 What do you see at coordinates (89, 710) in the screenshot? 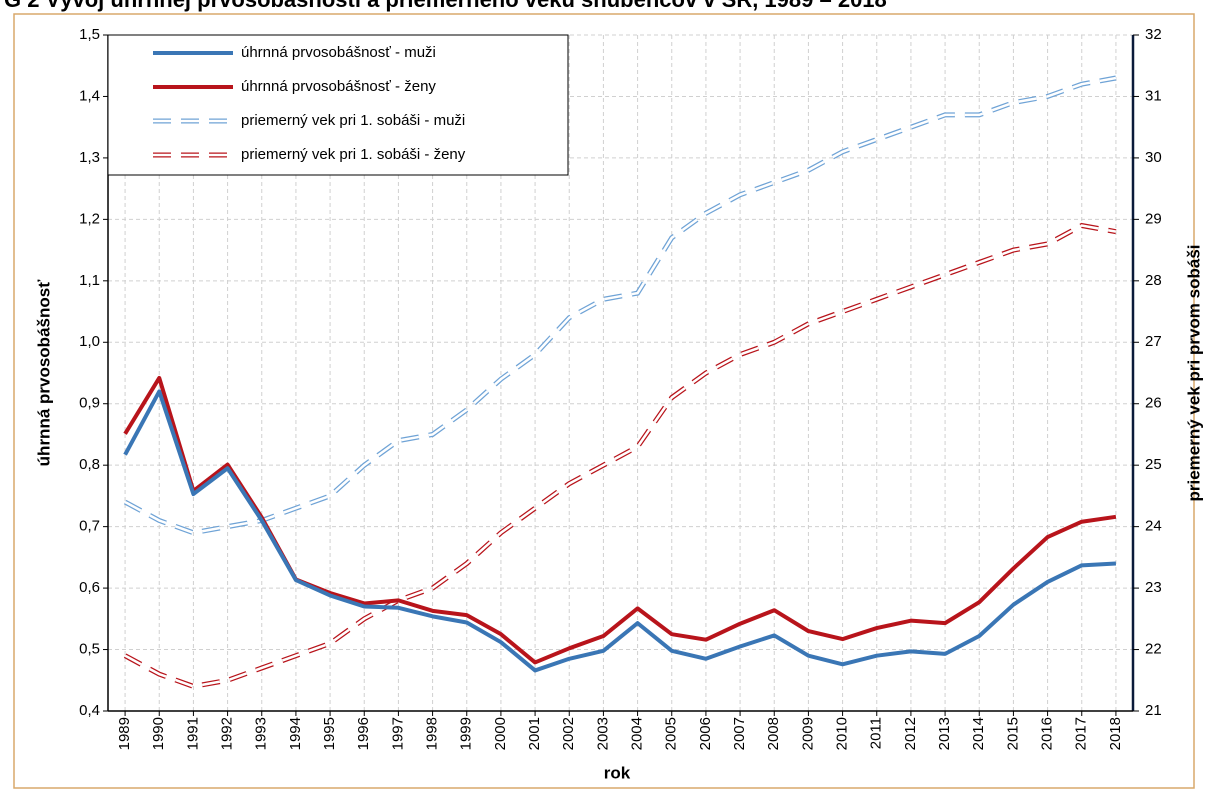
I see `y-tick-label: 0,4` at bounding box center [89, 710].